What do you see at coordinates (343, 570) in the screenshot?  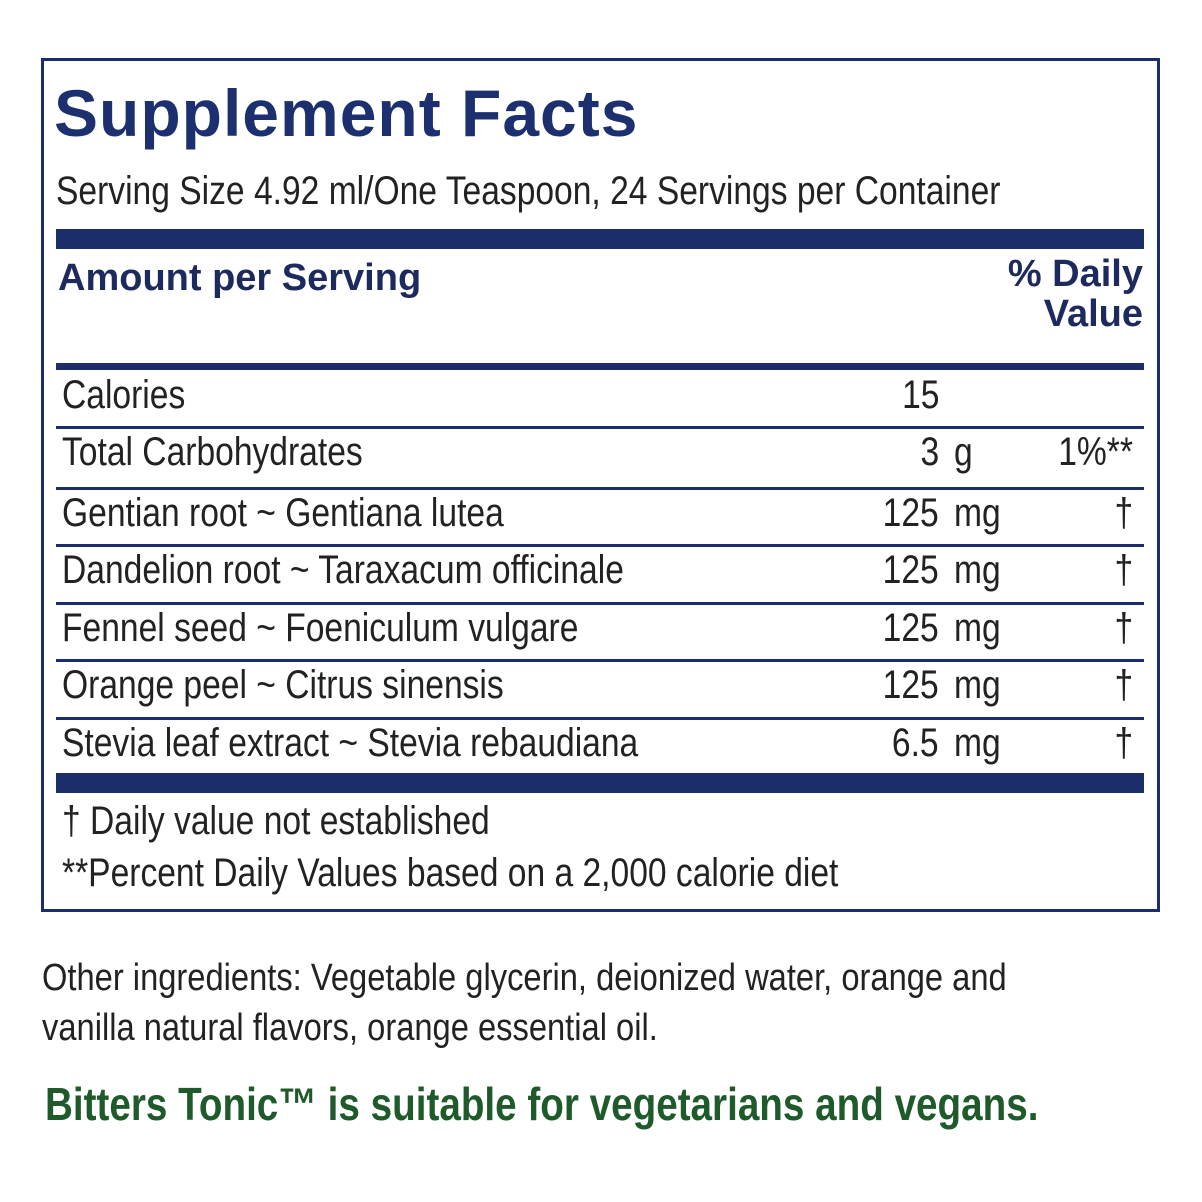 I see `nutrient-name-text: Dandelion root ~ Taraxacum officinale` at bounding box center [343, 570].